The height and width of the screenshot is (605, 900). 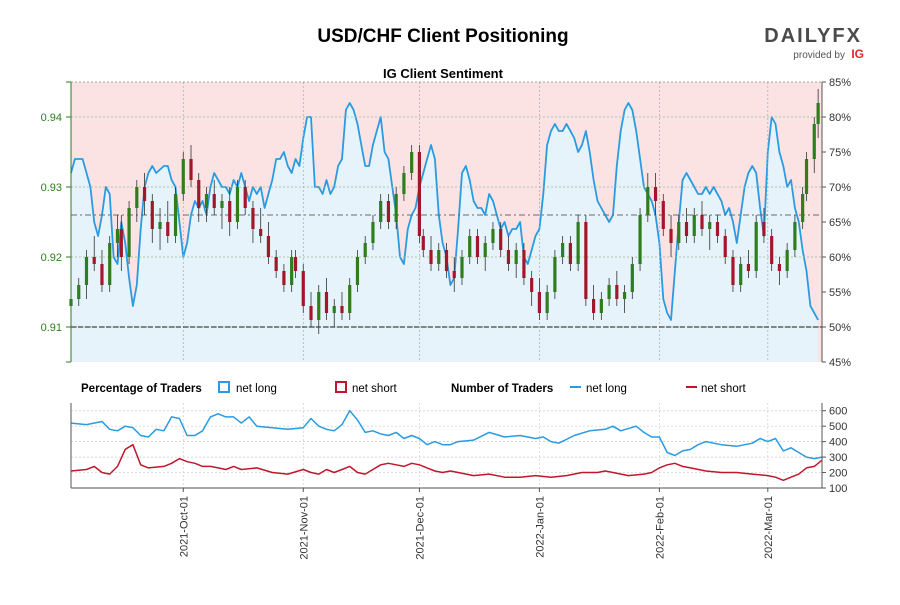 What do you see at coordinates (840, 118) in the screenshot?
I see `percent-tick-label: 80%` at bounding box center [840, 118].